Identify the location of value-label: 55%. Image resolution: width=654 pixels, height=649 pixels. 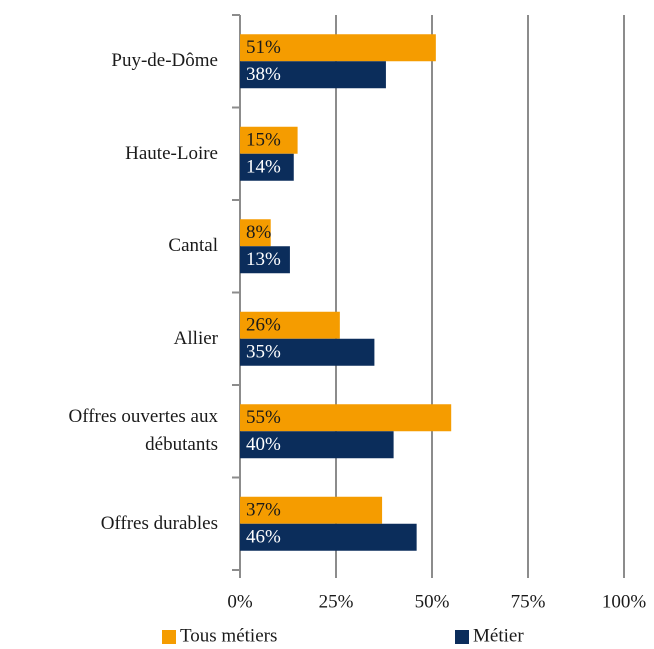
(263, 417).